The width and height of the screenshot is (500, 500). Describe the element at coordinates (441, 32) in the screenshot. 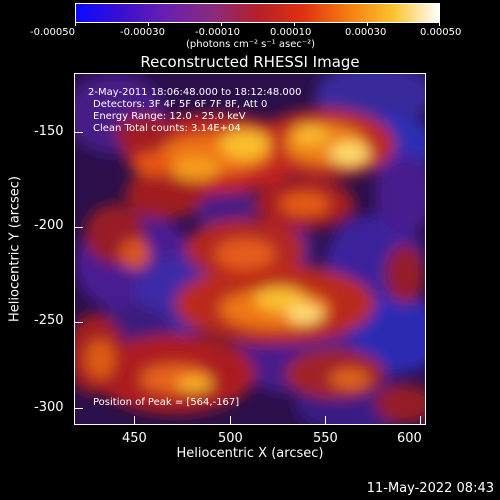

I see `colorbar-tick-label: 0.00050` at that location.